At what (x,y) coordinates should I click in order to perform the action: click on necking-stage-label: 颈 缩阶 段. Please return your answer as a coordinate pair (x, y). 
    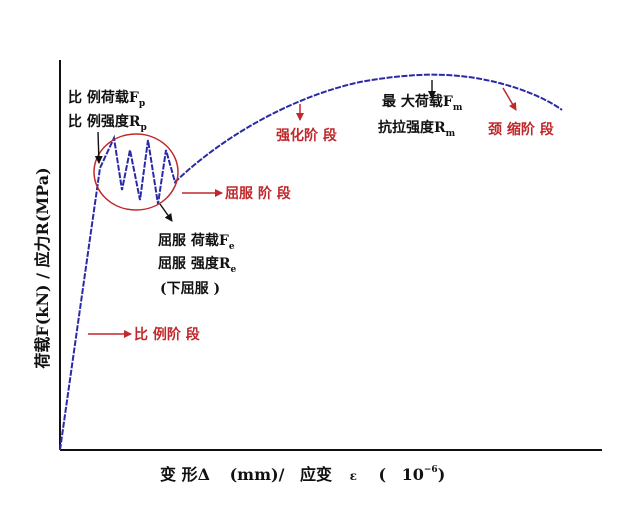
    Looking at the image, I should click on (520, 129).